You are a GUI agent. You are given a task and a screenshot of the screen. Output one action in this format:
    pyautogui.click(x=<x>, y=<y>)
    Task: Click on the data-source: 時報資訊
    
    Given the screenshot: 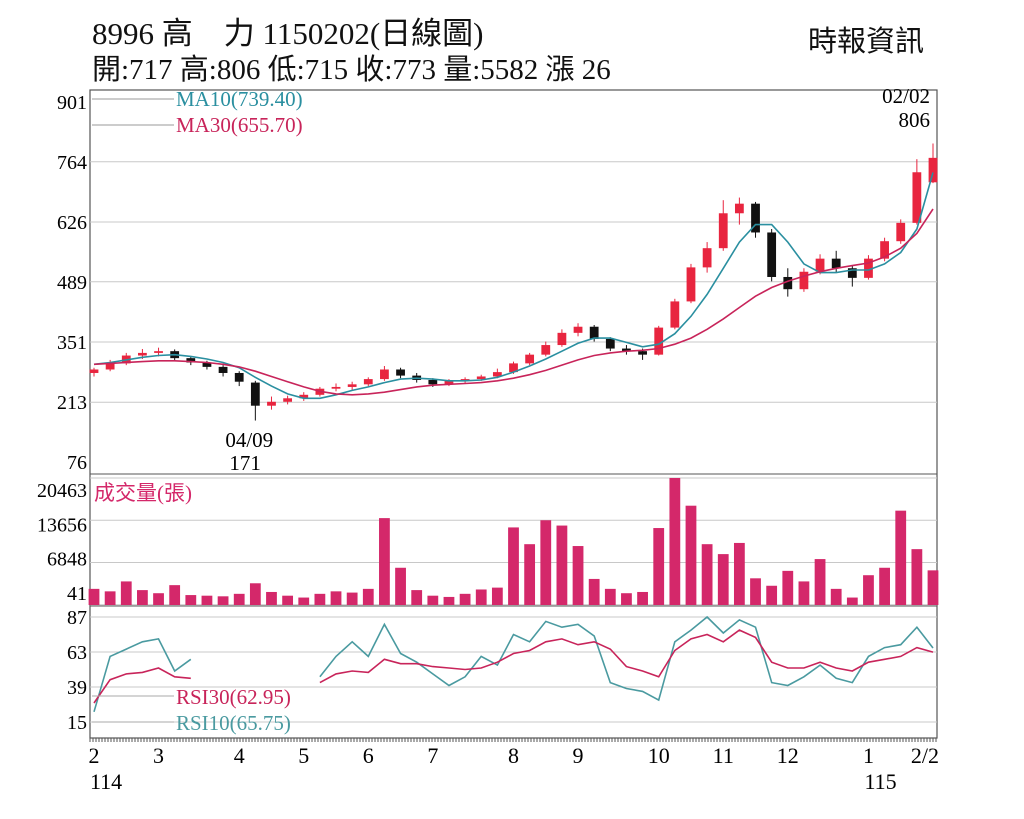 What is the action you would take?
    pyautogui.click(x=866, y=42)
    